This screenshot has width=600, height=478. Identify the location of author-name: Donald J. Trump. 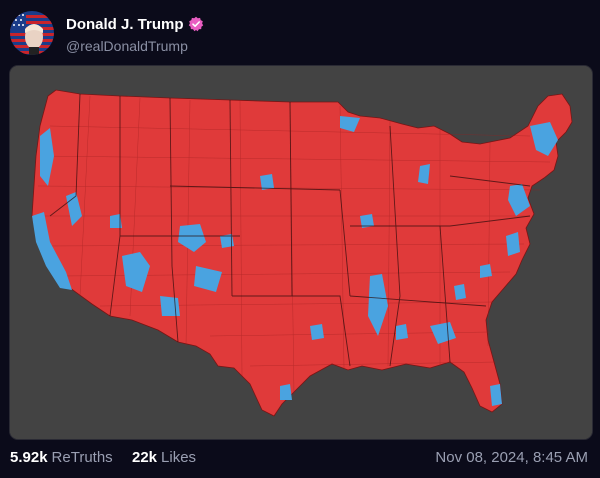
(135, 24).